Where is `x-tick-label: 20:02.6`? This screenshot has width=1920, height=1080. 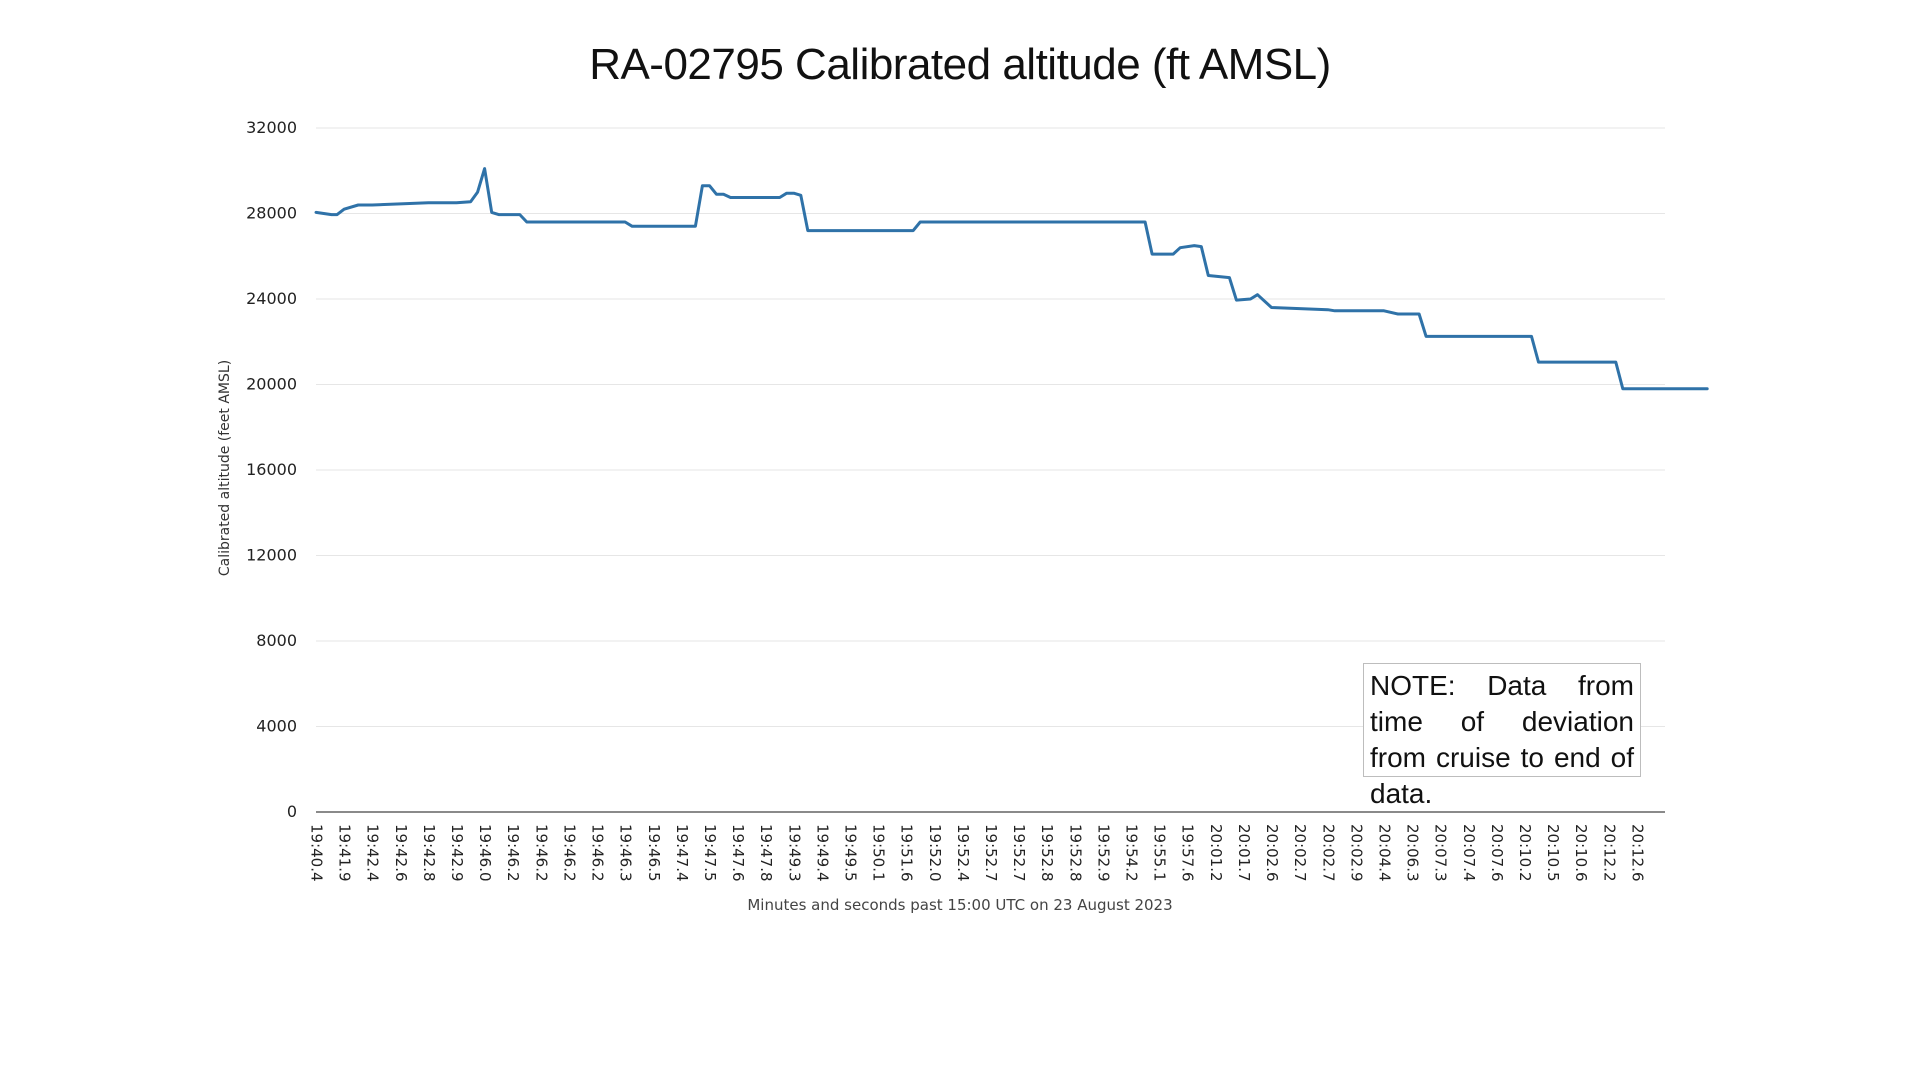
x-tick-label: 20:02.6 is located at coordinates (1272, 853).